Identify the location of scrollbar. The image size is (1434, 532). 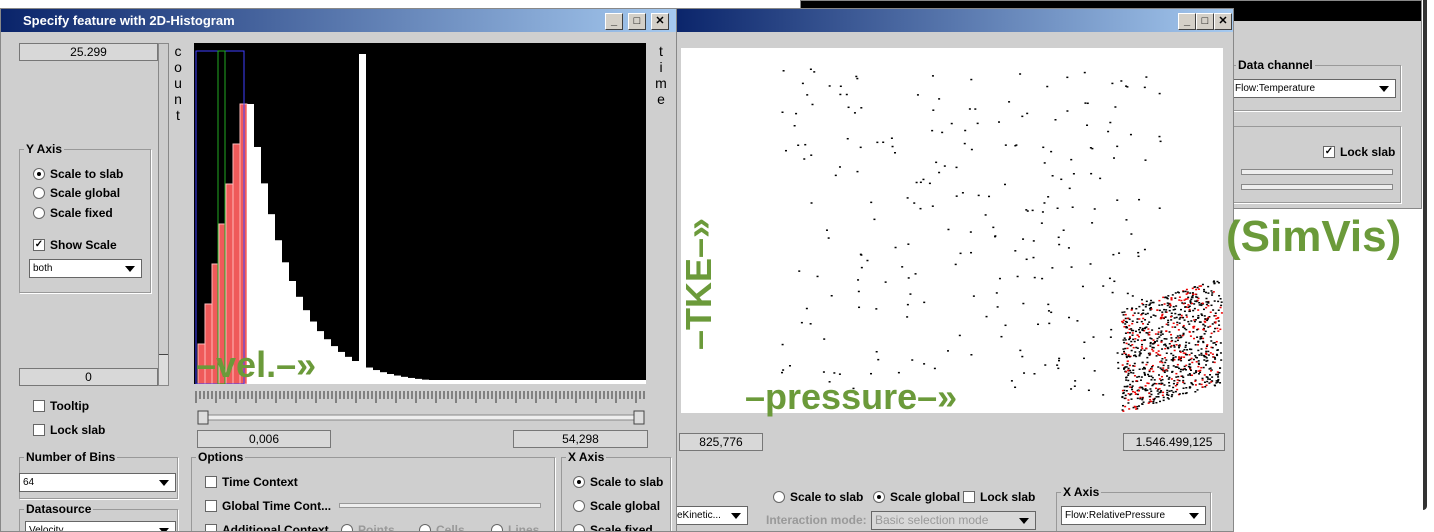
(163, 214).